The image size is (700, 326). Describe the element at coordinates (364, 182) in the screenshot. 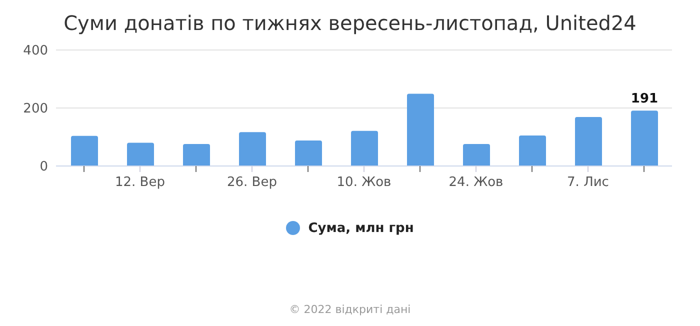

I see `x-tick-label: 10. Жов` at that location.